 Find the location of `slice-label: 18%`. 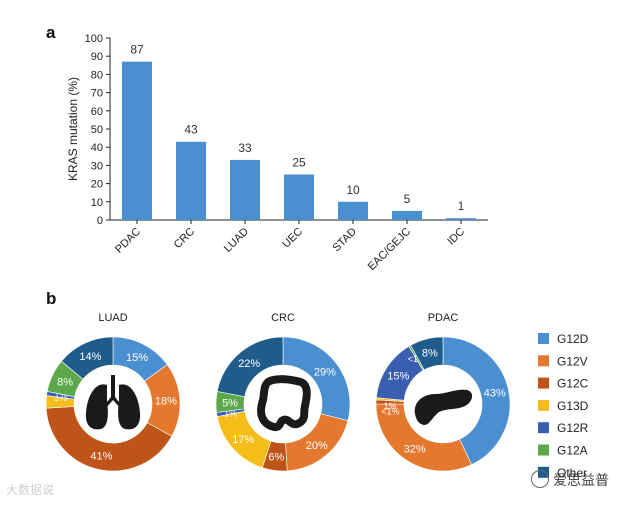

slice-label: 18% is located at coordinates (166, 402).